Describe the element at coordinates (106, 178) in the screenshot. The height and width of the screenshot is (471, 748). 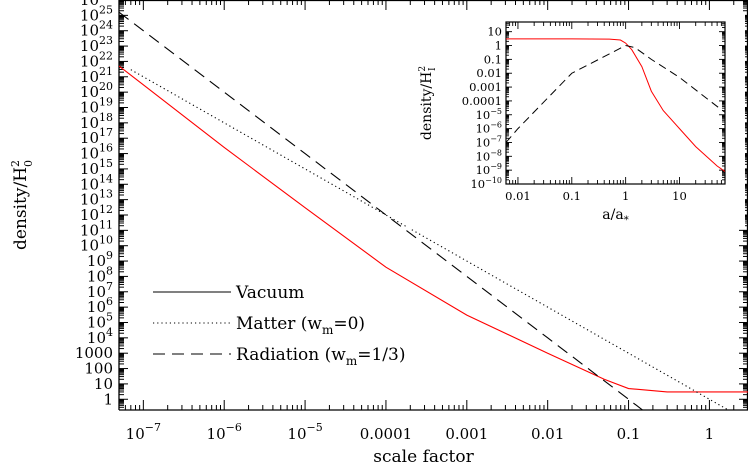
I see `y-tick-label-exponent: 14` at that location.